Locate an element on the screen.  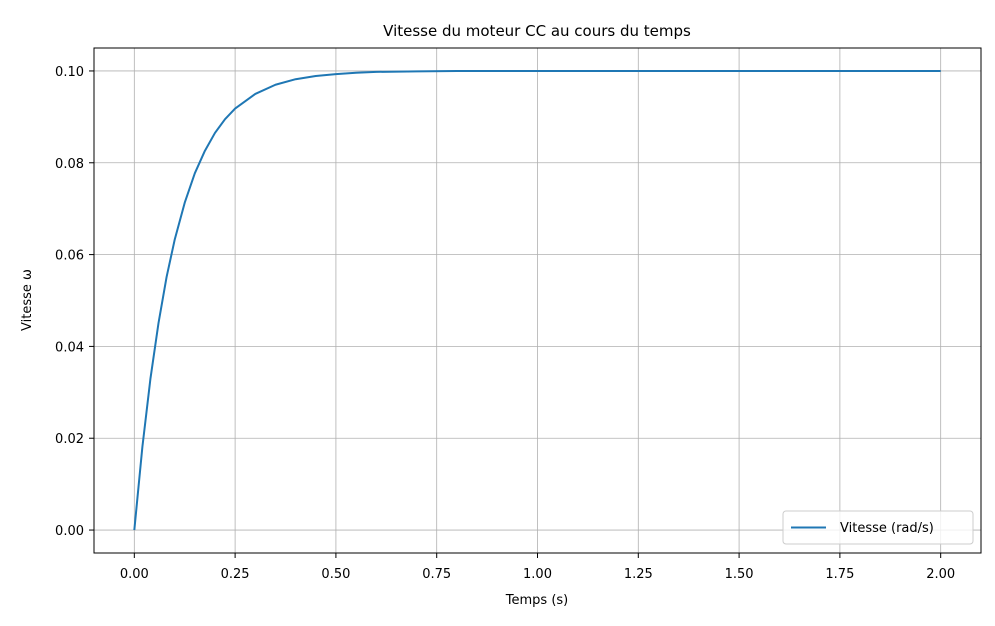
chart-title: Vitesse du moteur CC au cours du temps is located at coordinates (537, 31).